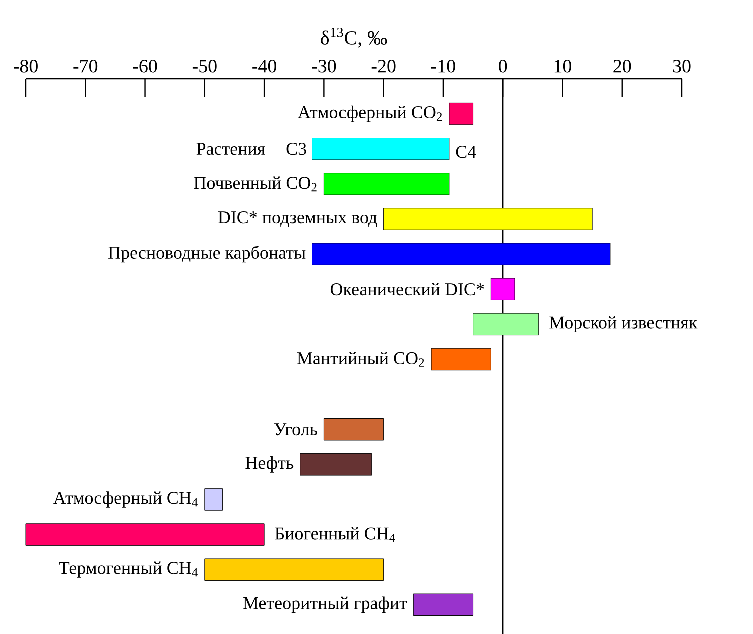  I want to click on x-tick-label: 30, so click(682, 66).